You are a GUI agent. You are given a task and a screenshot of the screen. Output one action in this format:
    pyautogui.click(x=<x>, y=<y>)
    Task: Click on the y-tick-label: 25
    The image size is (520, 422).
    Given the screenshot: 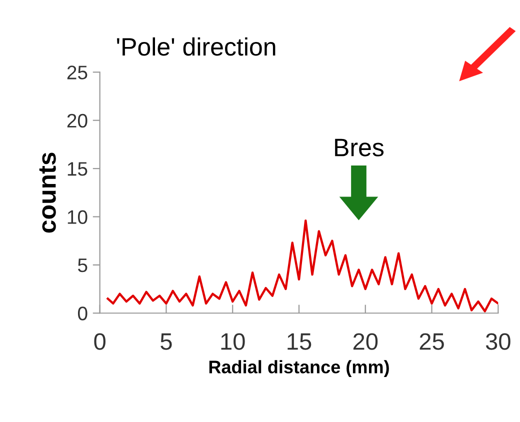 What is the action you would take?
    pyautogui.click(x=77, y=73)
    